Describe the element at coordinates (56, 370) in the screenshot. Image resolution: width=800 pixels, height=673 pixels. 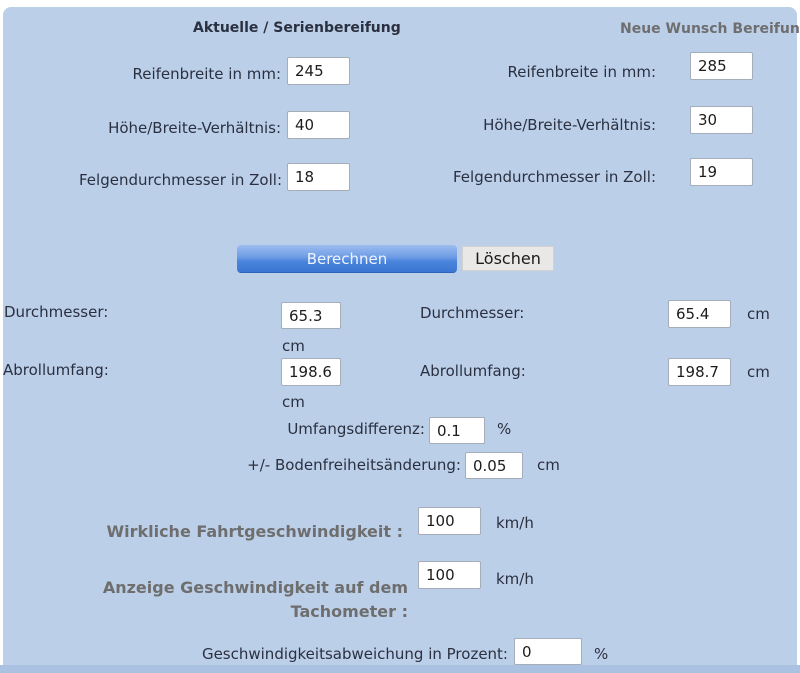
I see `current-circumference-label: Abrollumfang:` at that location.